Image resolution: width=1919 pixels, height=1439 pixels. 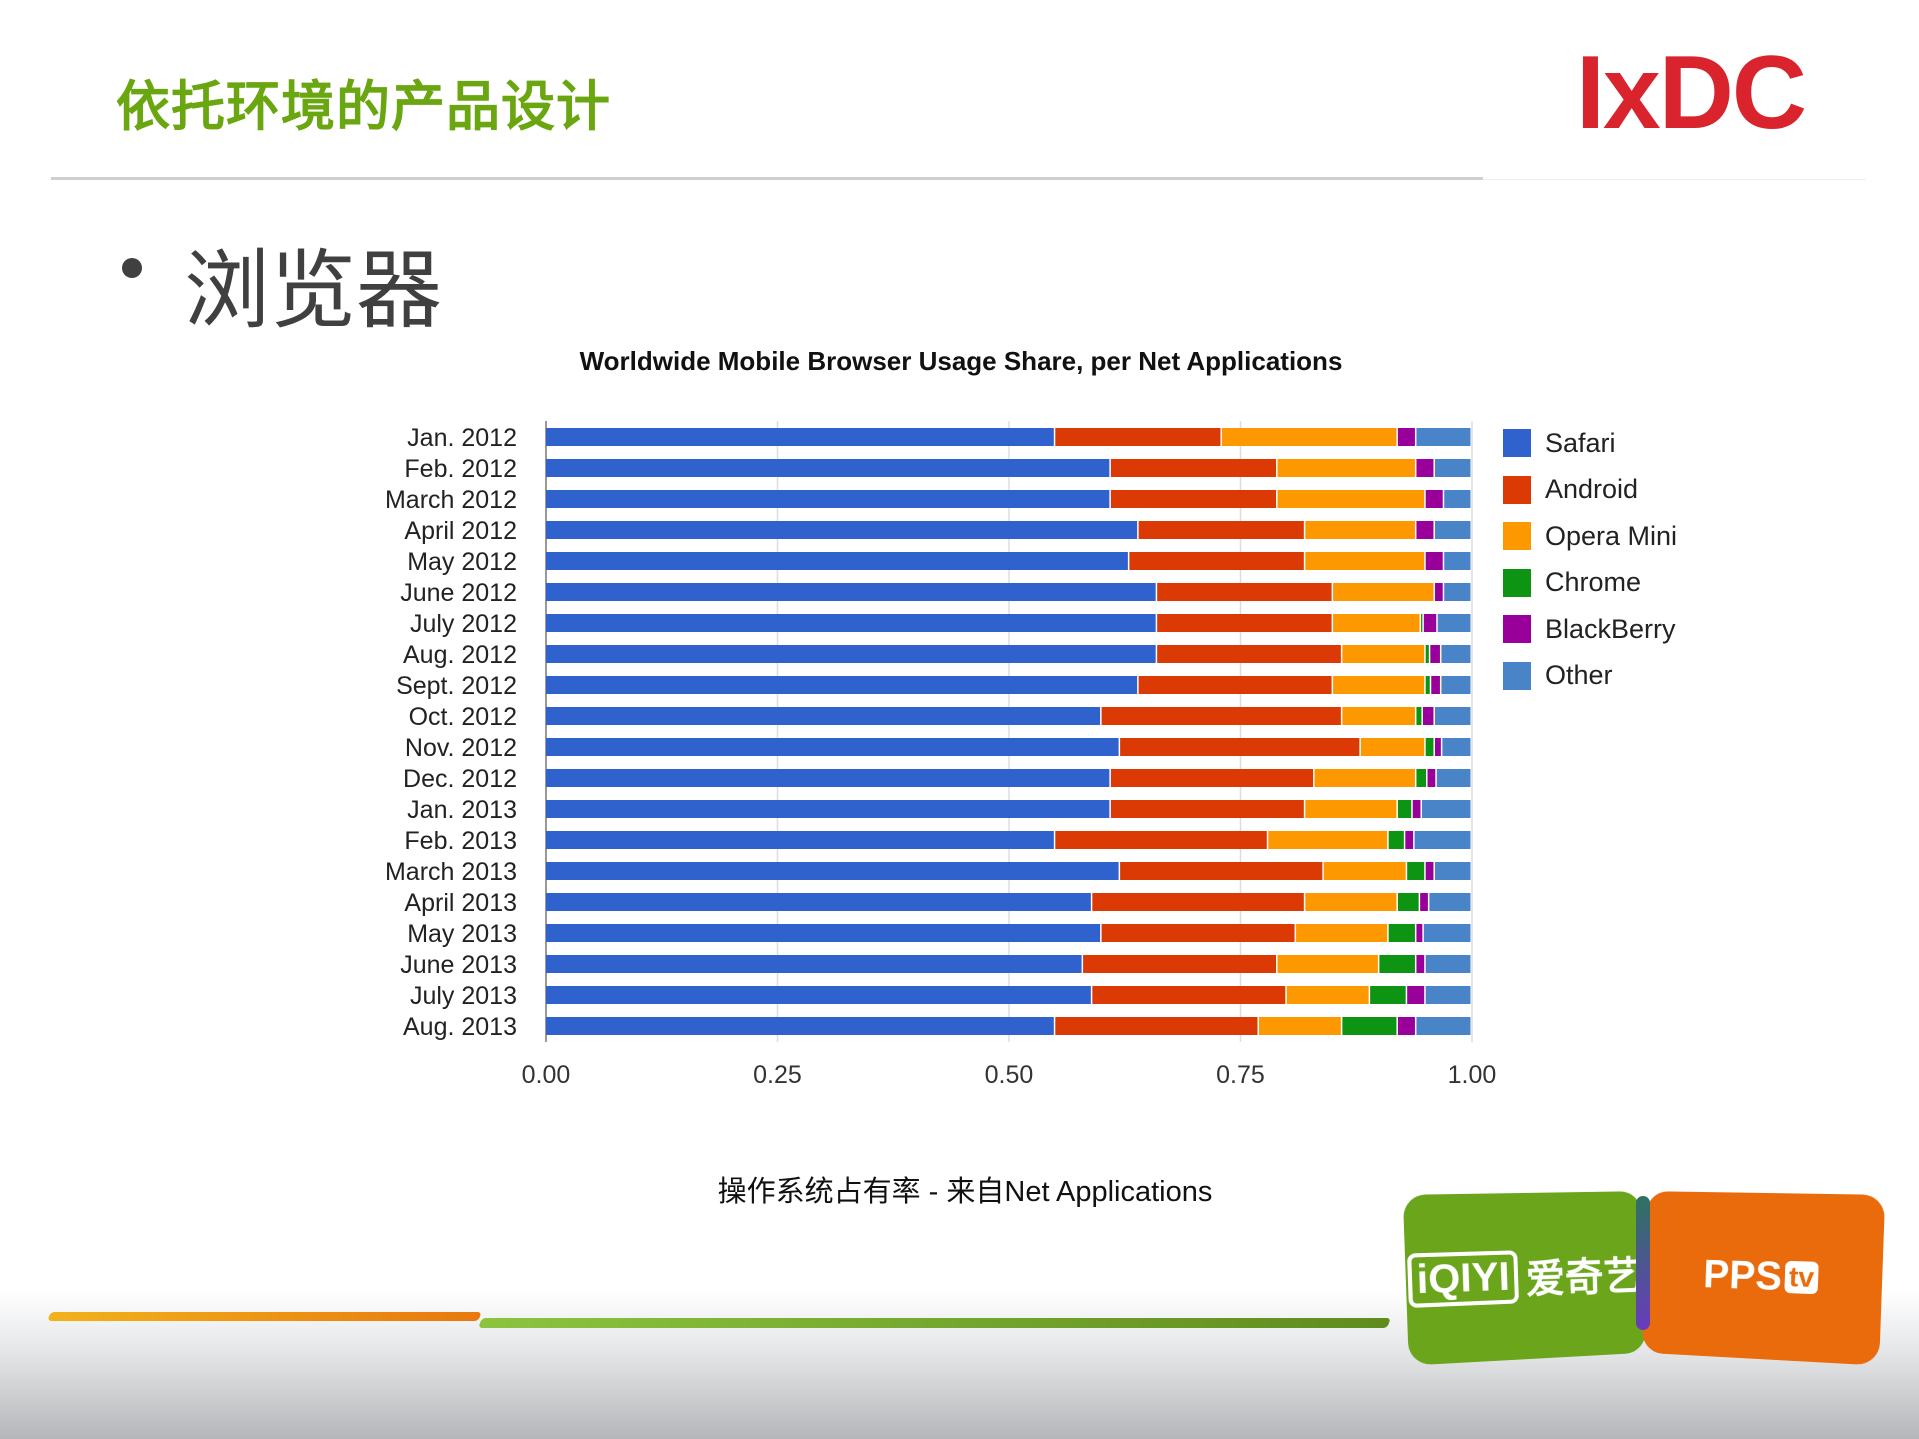 What do you see at coordinates (460, 841) in the screenshot?
I see `y-category-label: Feb. 2013` at bounding box center [460, 841].